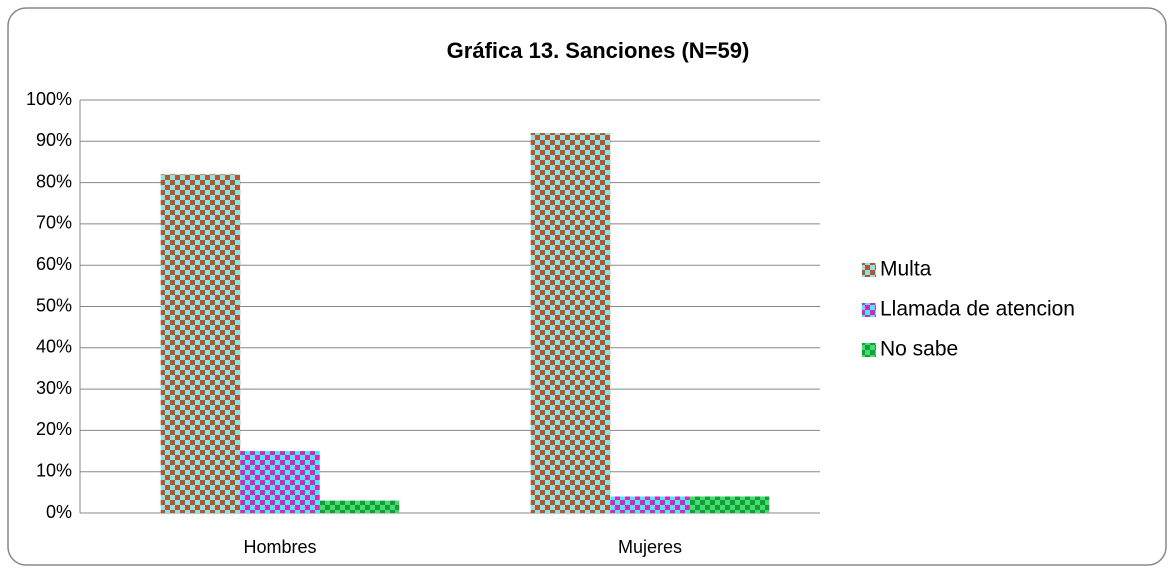 This screenshot has width=1174, height=573. Describe the element at coordinates (54, 470) in the screenshot. I see `y-tick-label: 10%` at that location.